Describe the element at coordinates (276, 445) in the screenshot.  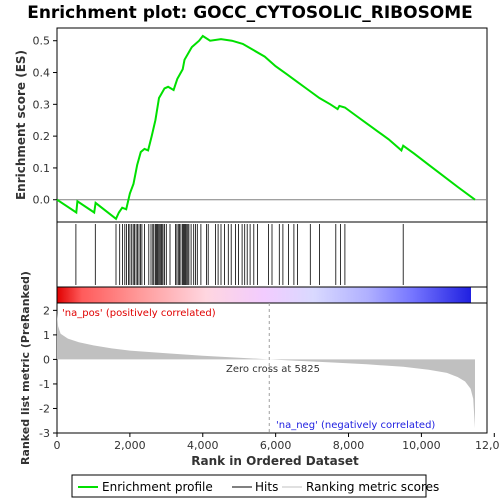
I see `x-tick-label: 6,000` at that location.